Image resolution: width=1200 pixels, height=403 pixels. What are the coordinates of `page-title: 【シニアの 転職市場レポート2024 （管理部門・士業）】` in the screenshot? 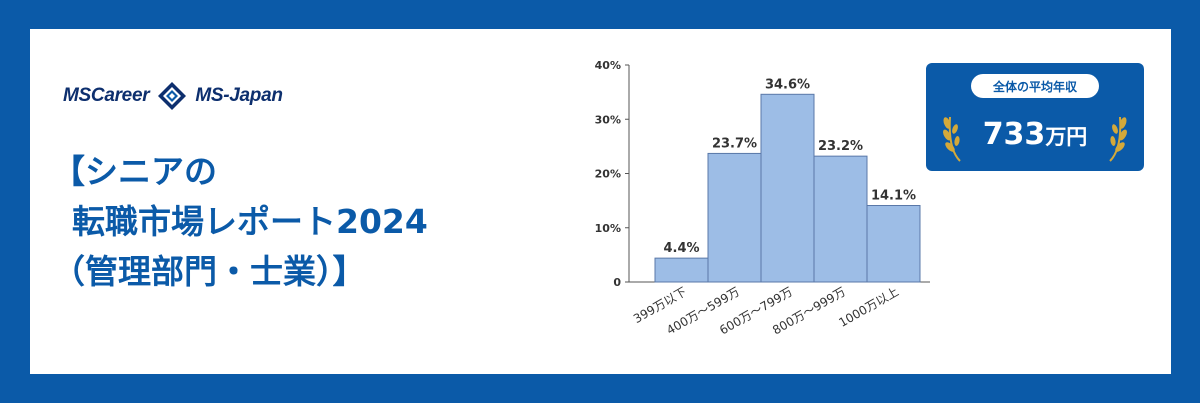 It's located at (240, 222).